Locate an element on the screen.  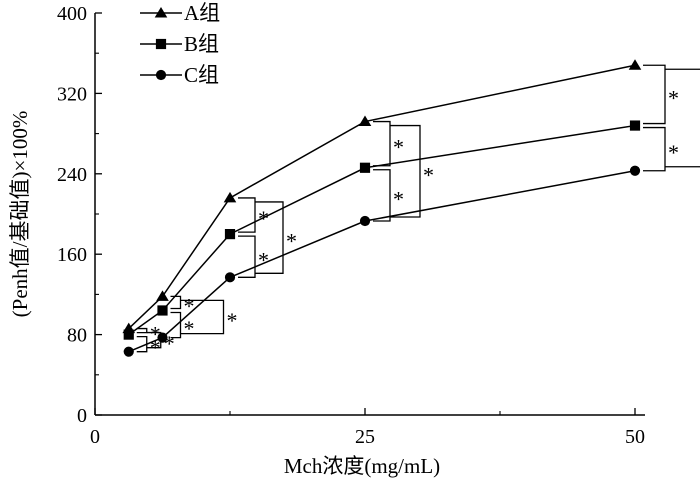
legend-label: B组 is located at coordinates (201, 44).